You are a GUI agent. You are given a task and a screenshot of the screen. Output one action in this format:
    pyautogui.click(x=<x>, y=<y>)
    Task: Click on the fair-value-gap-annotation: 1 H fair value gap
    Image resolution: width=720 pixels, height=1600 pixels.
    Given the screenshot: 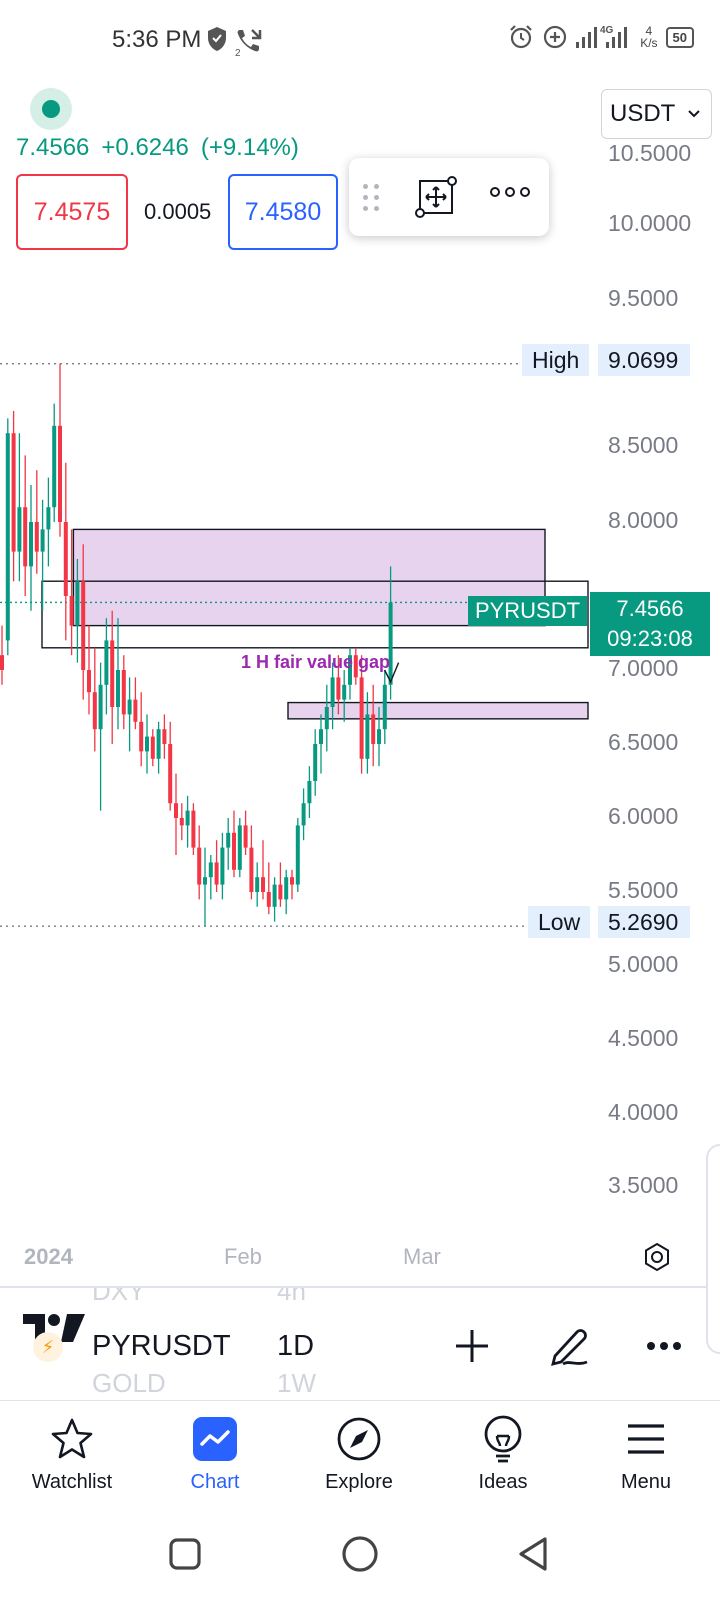 What is the action you would take?
    pyautogui.click(x=316, y=662)
    